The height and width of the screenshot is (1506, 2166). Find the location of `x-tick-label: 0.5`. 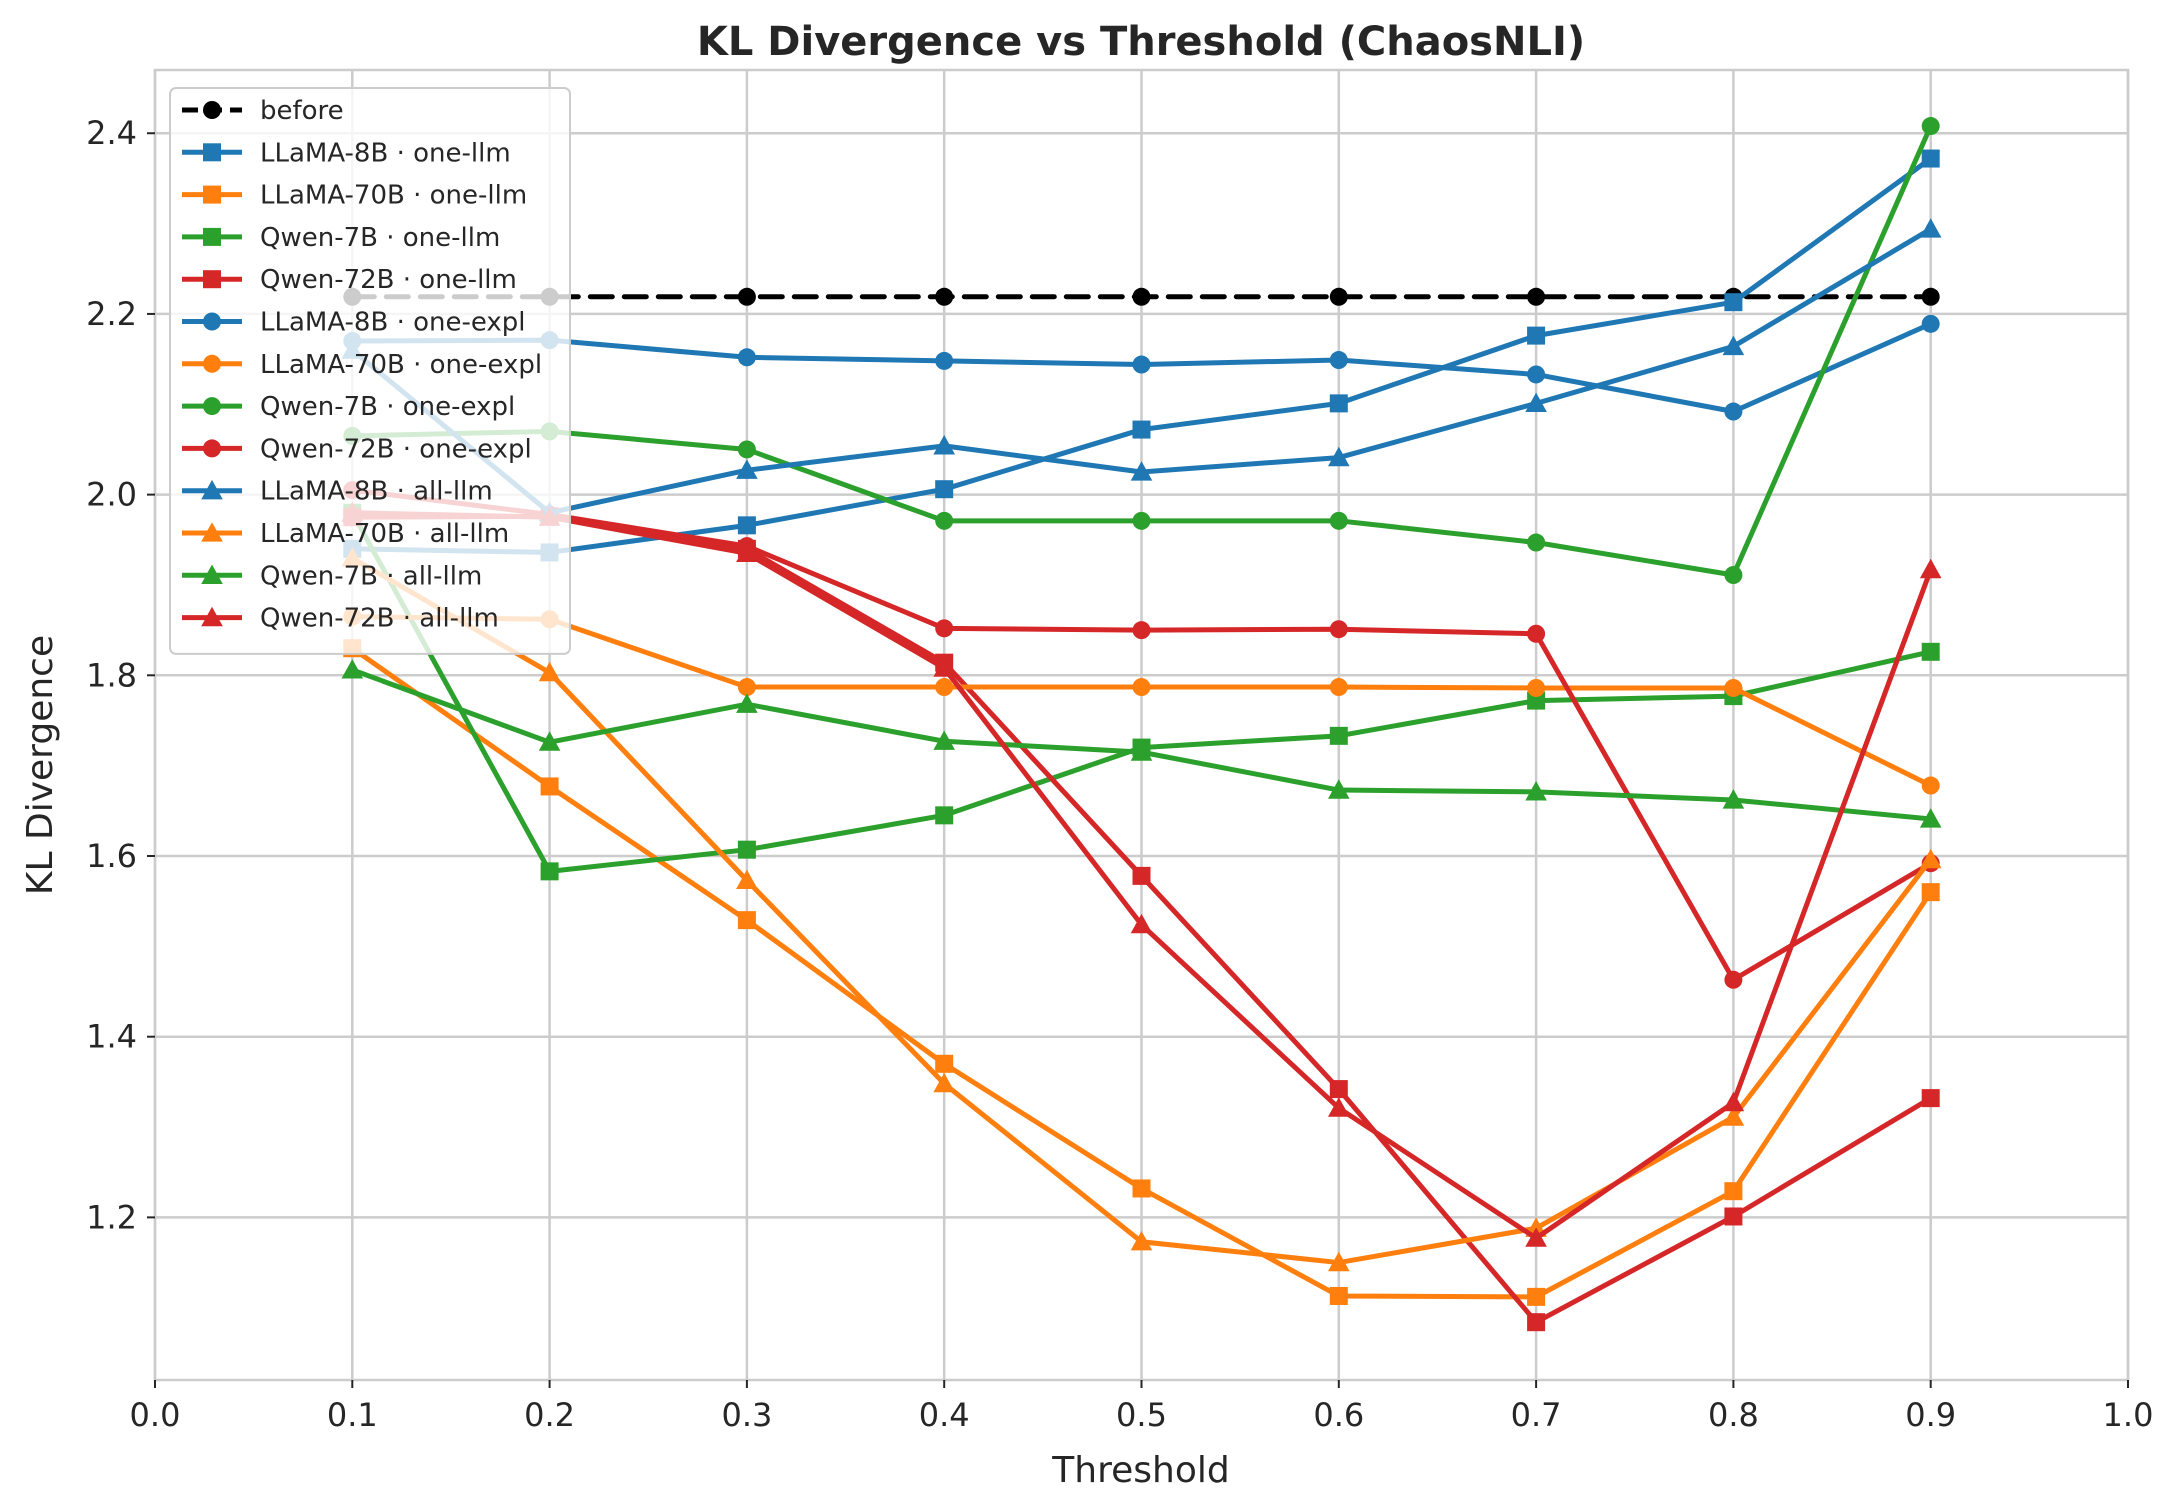

x-tick-label: 0.5 is located at coordinates (1141, 1415).